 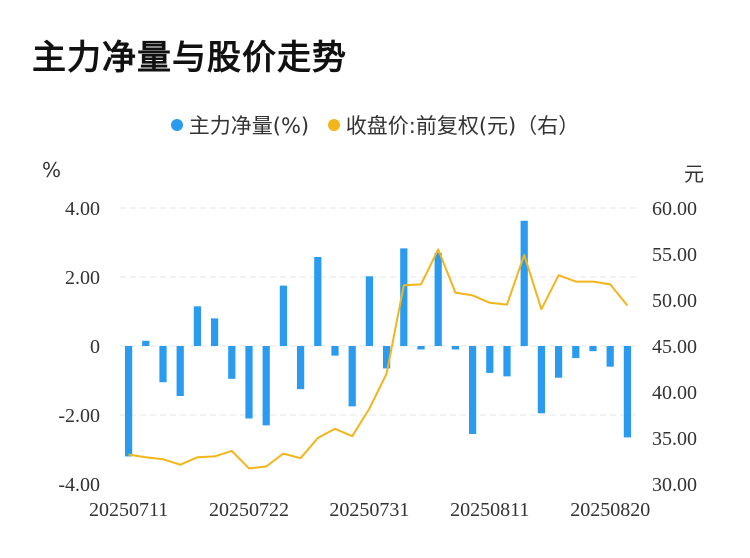 What do you see at coordinates (674, 209) in the screenshot?
I see `right-tick-label: 60.00` at bounding box center [674, 209].